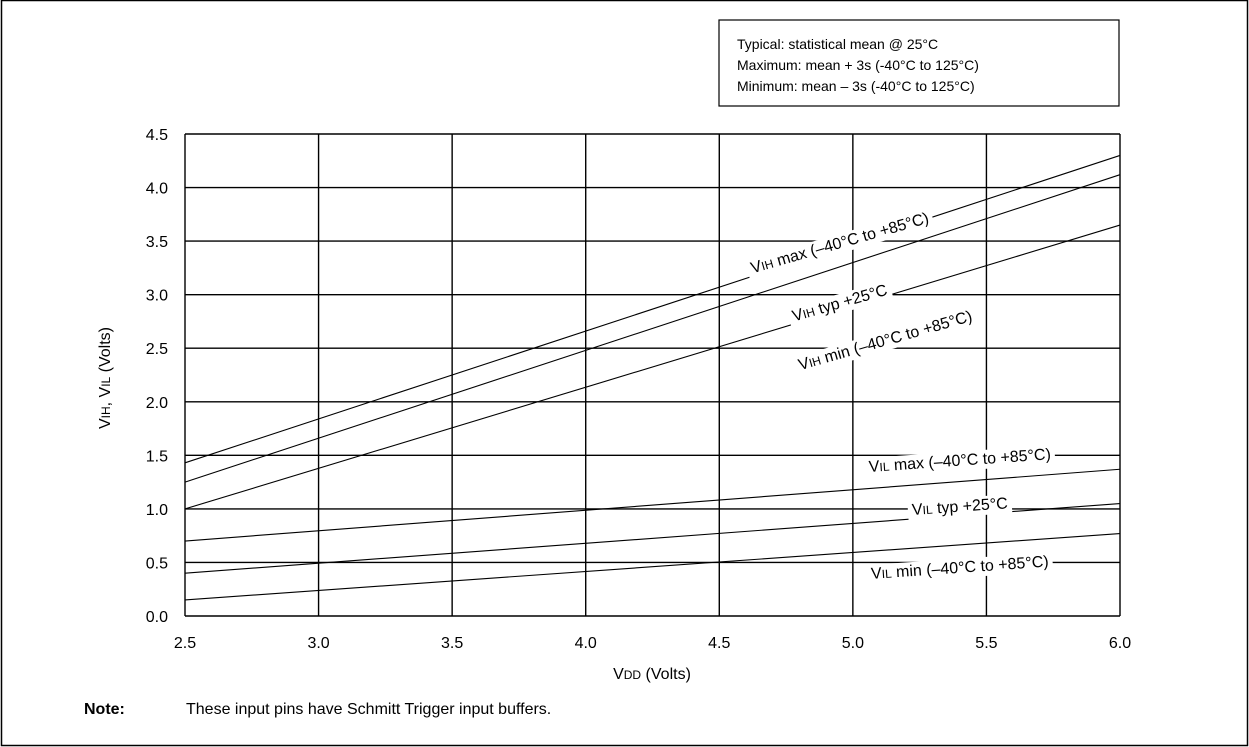 The width and height of the screenshot is (1249, 747). What do you see at coordinates (157, 189) in the screenshot?
I see `y-tick-label-8: 4.0` at bounding box center [157, 189].